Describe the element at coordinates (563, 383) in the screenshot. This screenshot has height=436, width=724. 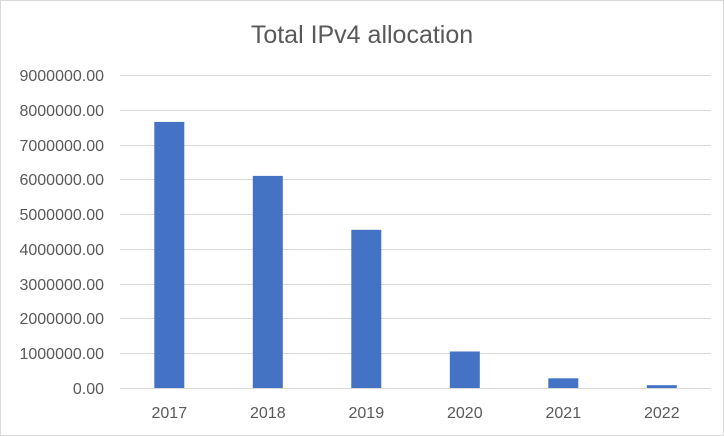
I see `bar-2021` at that location.